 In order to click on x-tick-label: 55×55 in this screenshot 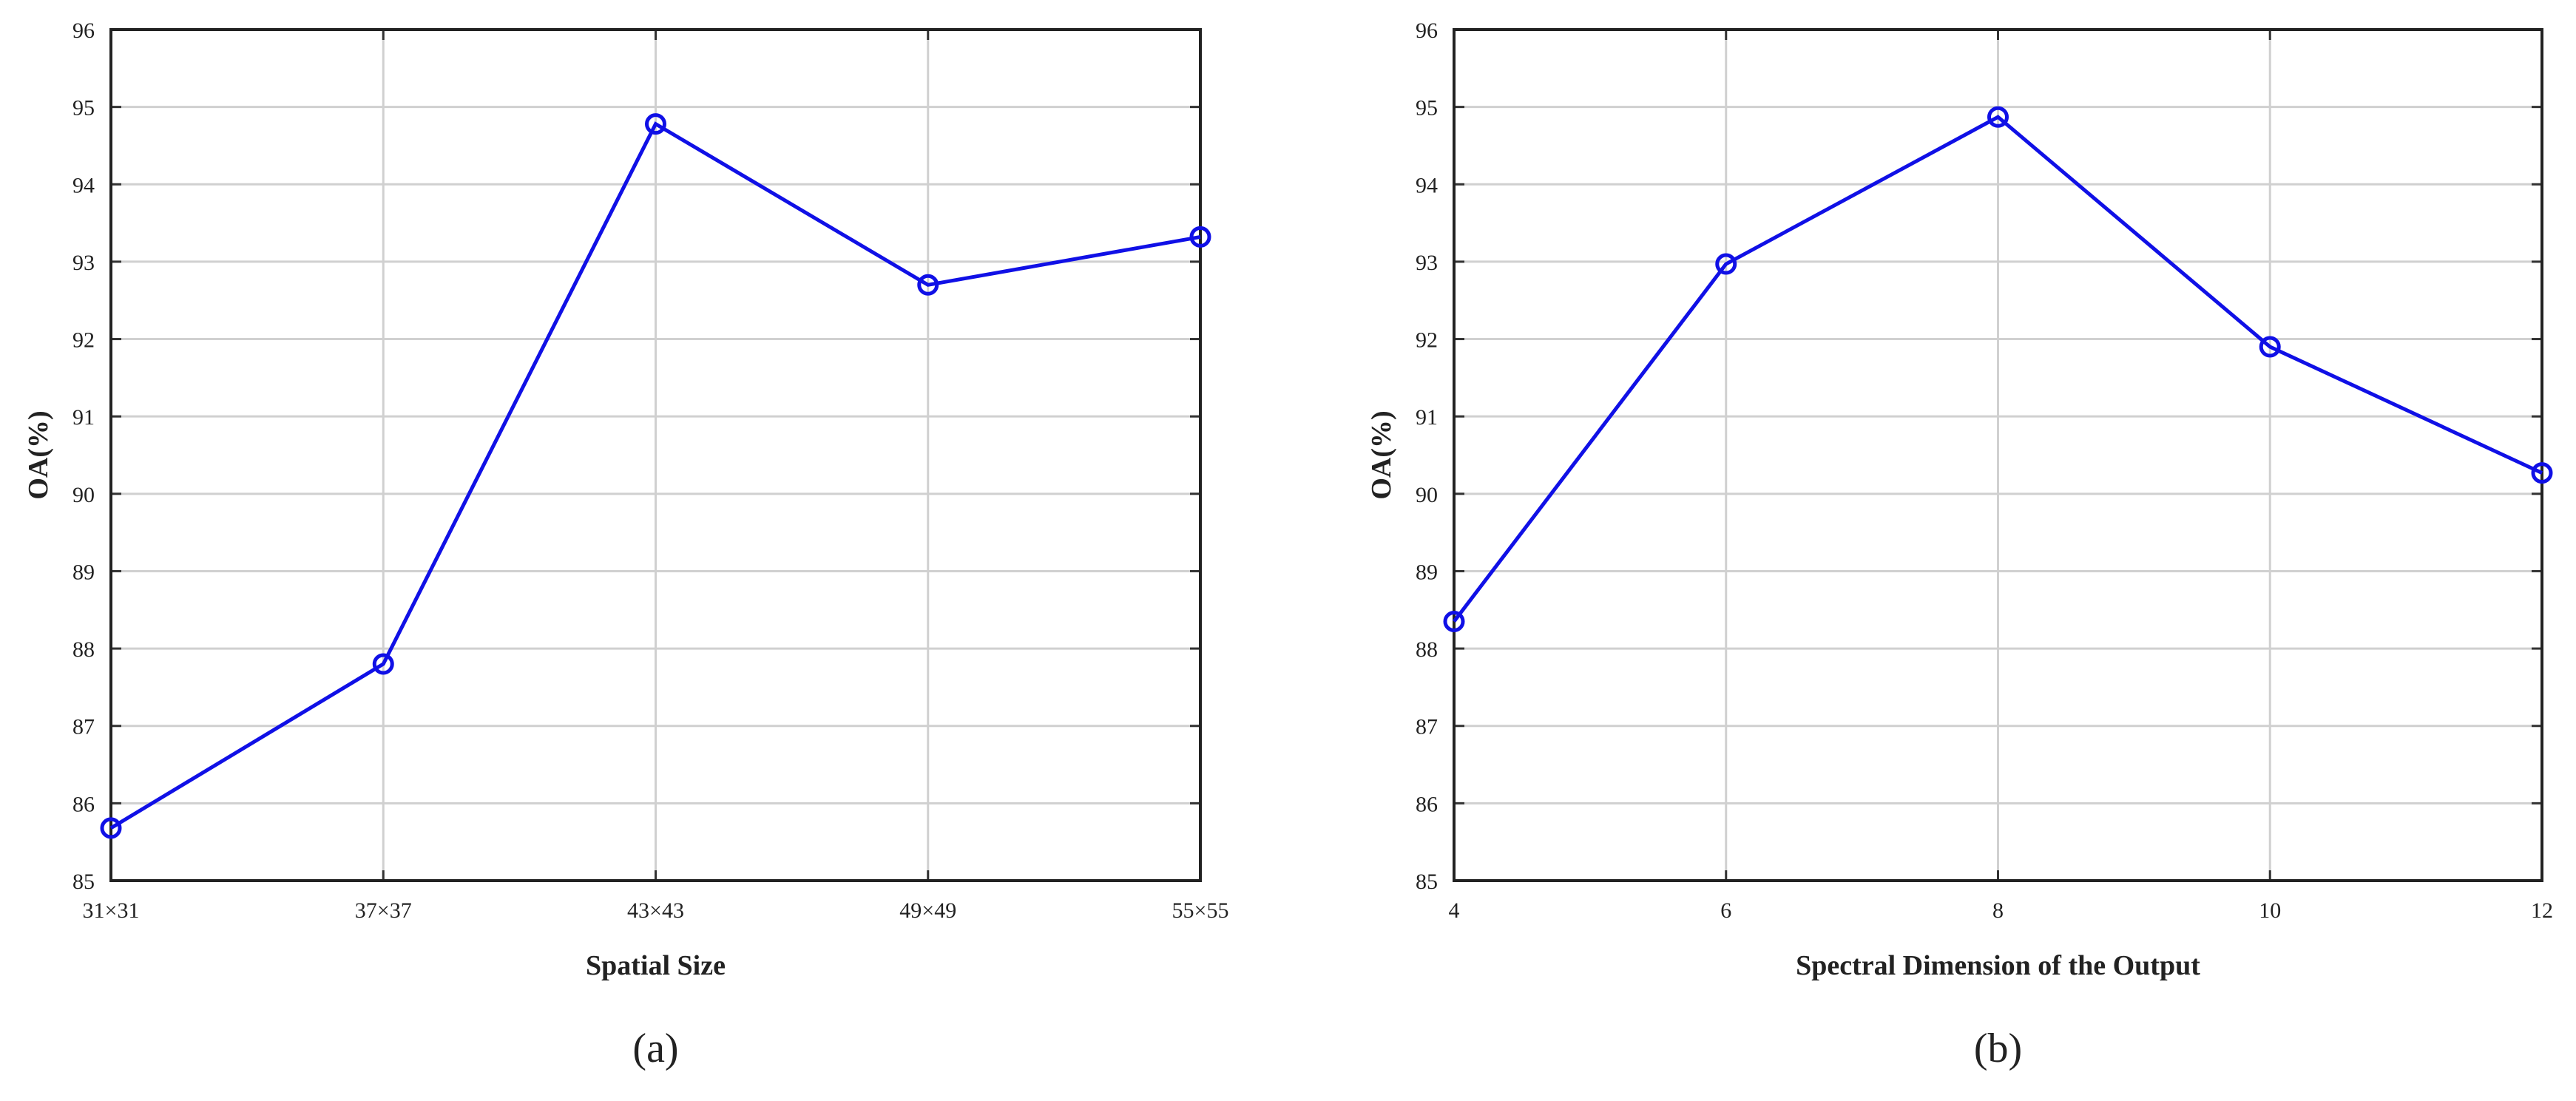, I will do `click(1200, 910)`.